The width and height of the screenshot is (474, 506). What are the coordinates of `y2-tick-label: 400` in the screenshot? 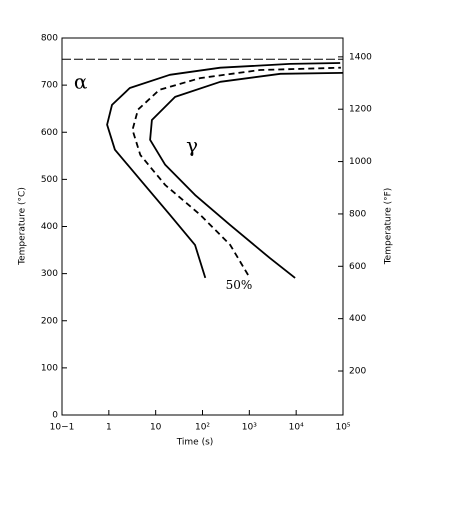 It's located at (357, 319).